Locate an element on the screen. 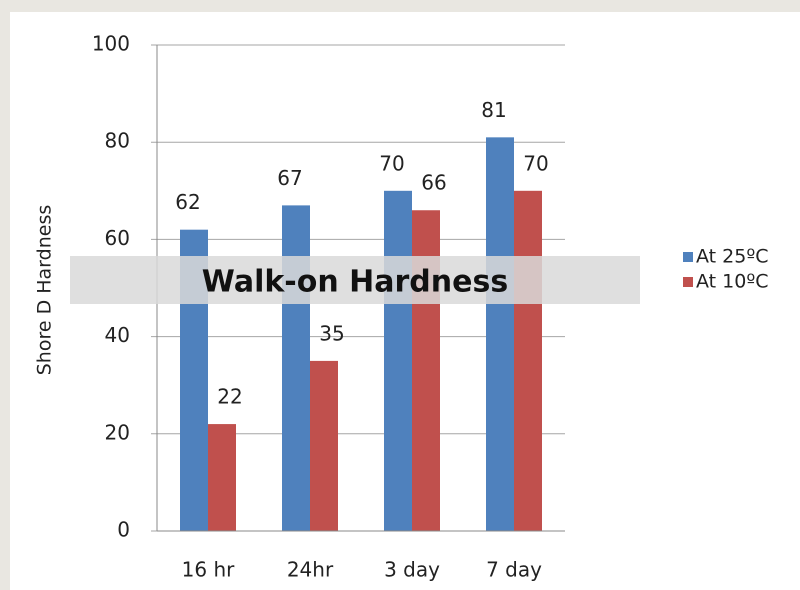 The height and width of the screenshot is (590, 800). x-tick-label: 16 hr is located at coordinates (208, 570).